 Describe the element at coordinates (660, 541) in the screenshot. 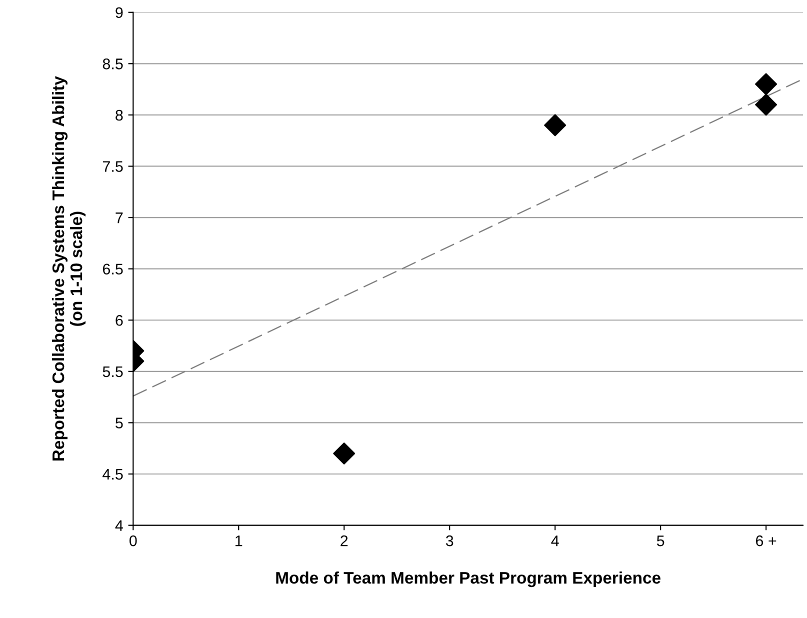

I see `x-tick-label: 5` at that location.